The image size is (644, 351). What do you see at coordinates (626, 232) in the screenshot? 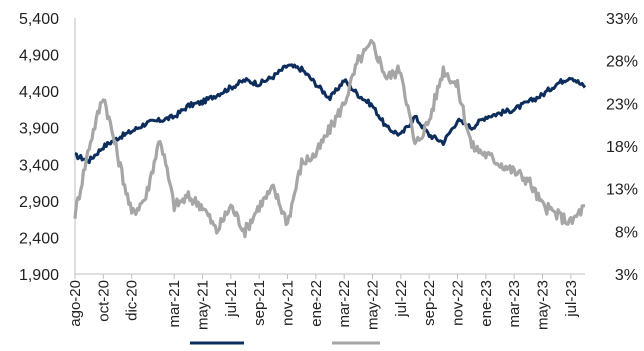
I see `right-tick-label: 8%` at bounding box center [626, 232].